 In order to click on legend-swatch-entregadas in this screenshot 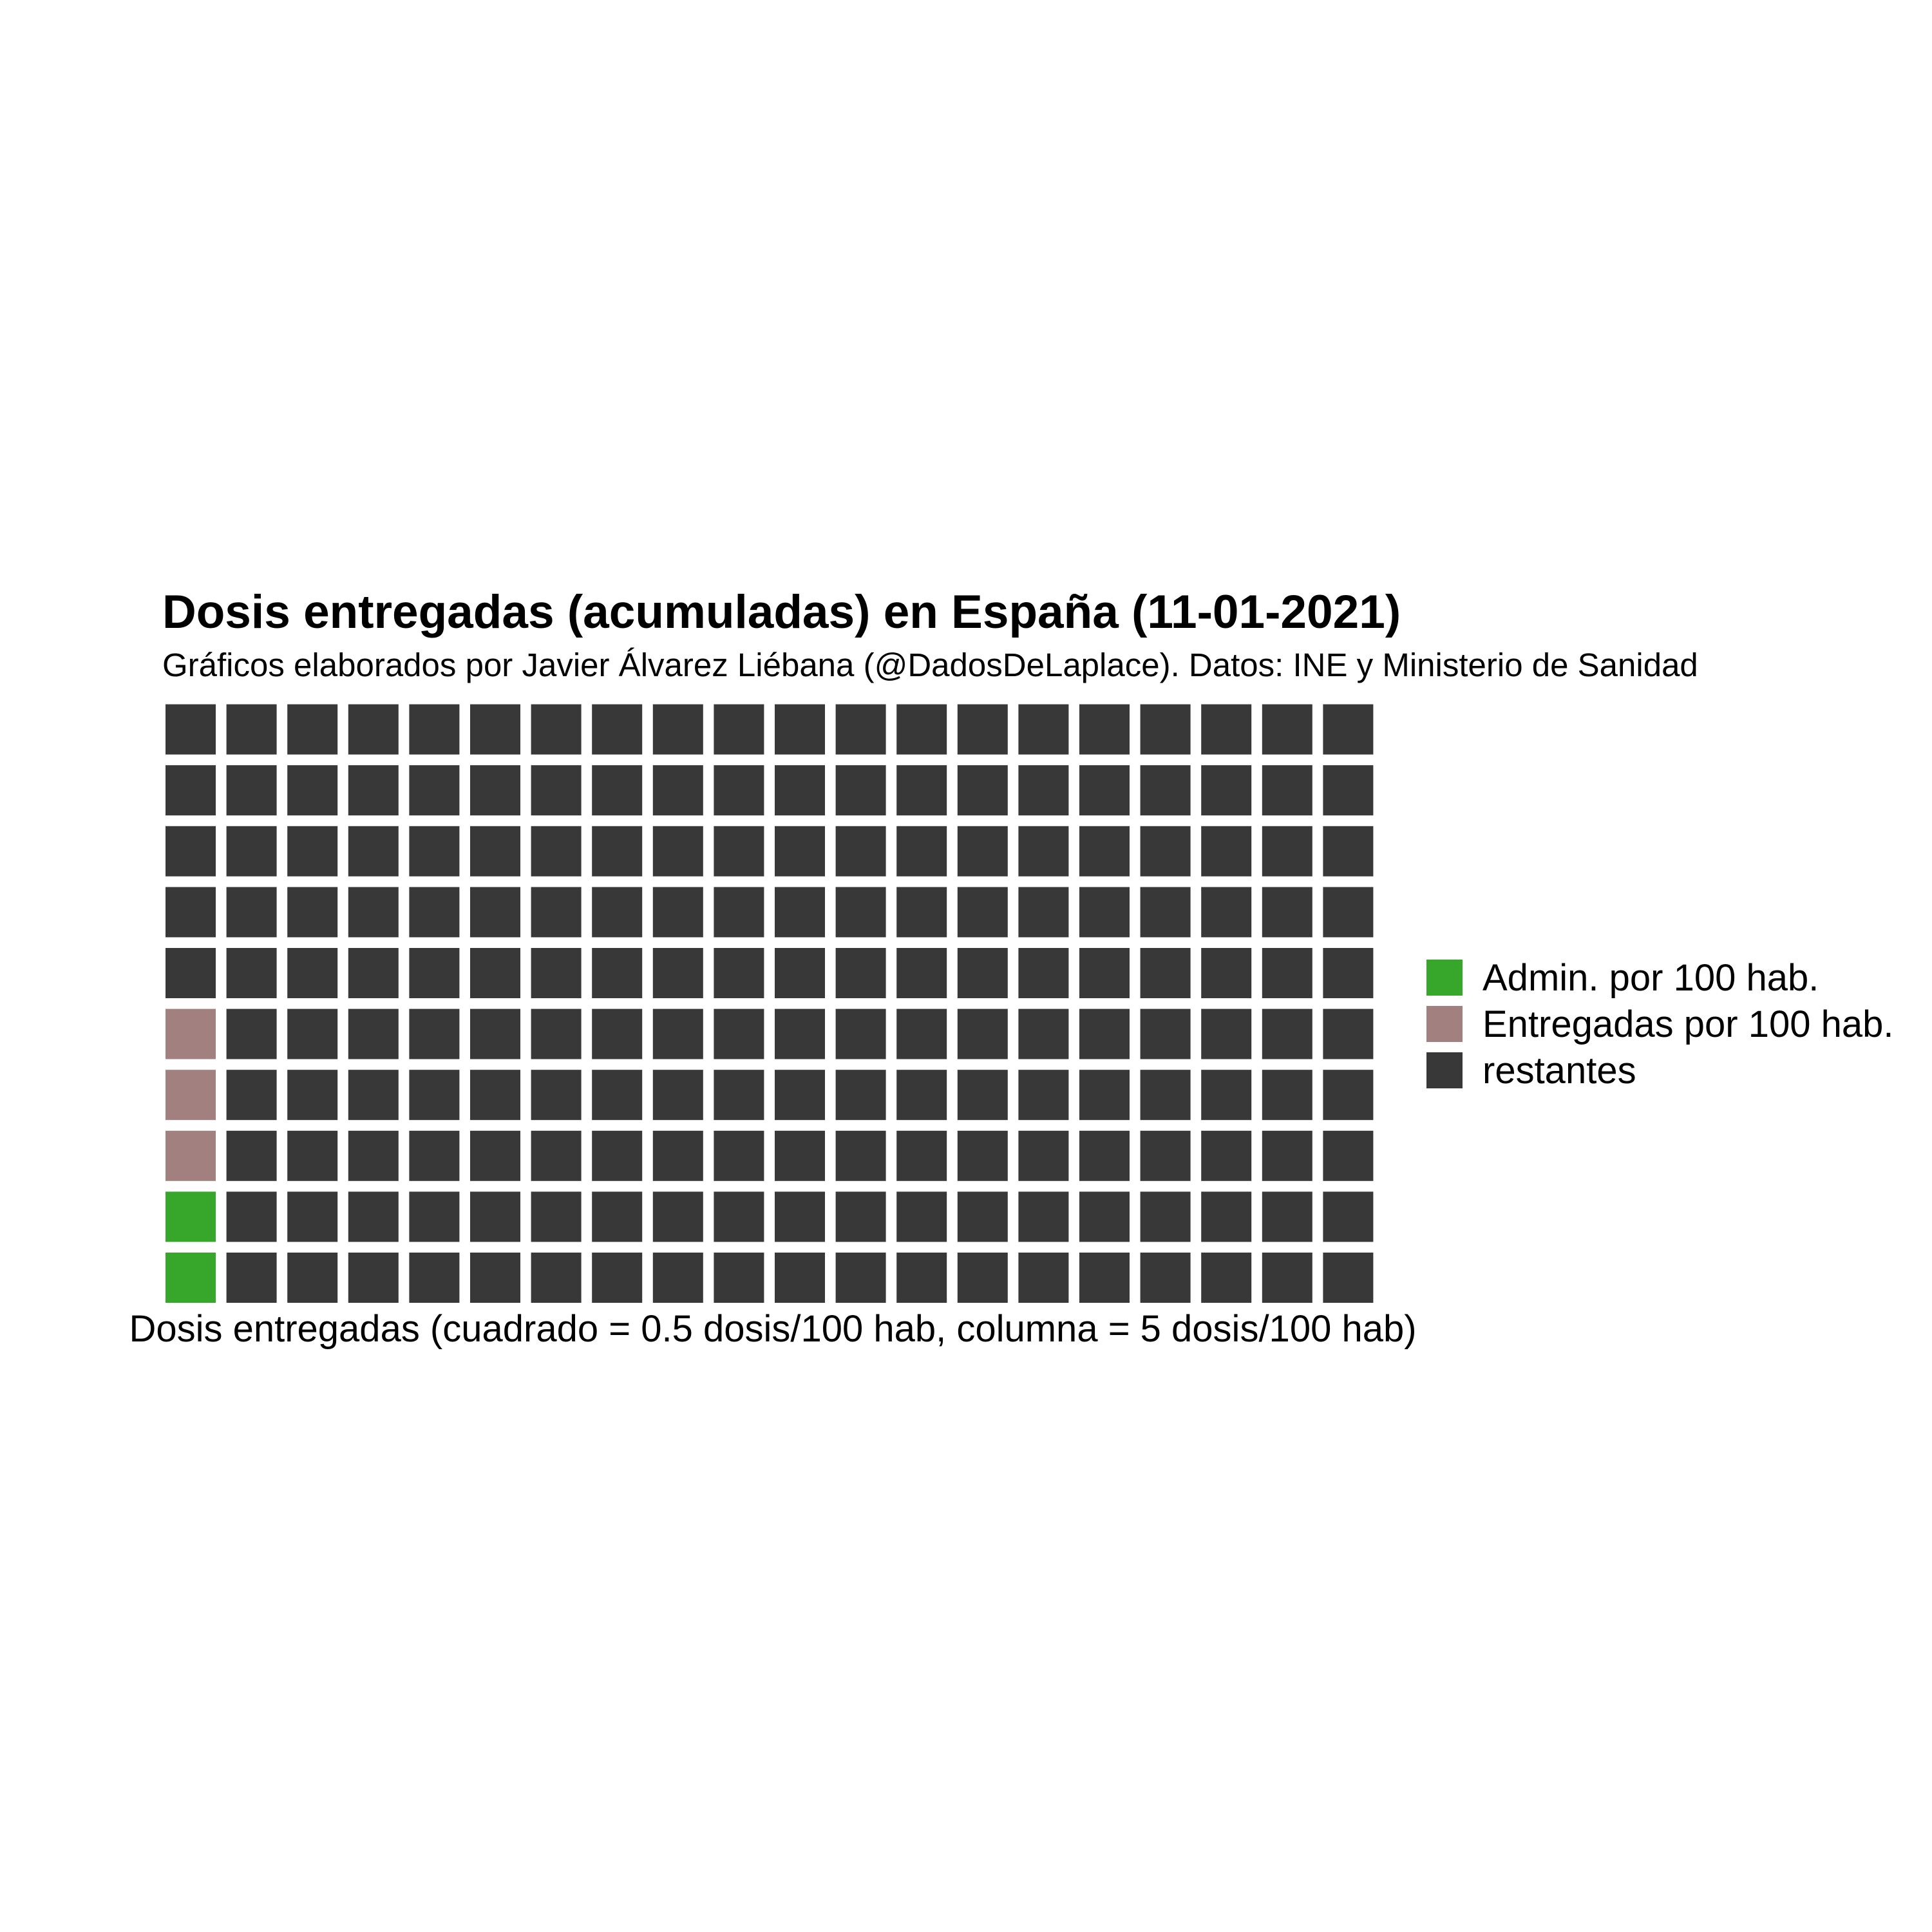, I will do `click(1444, 1024)`.